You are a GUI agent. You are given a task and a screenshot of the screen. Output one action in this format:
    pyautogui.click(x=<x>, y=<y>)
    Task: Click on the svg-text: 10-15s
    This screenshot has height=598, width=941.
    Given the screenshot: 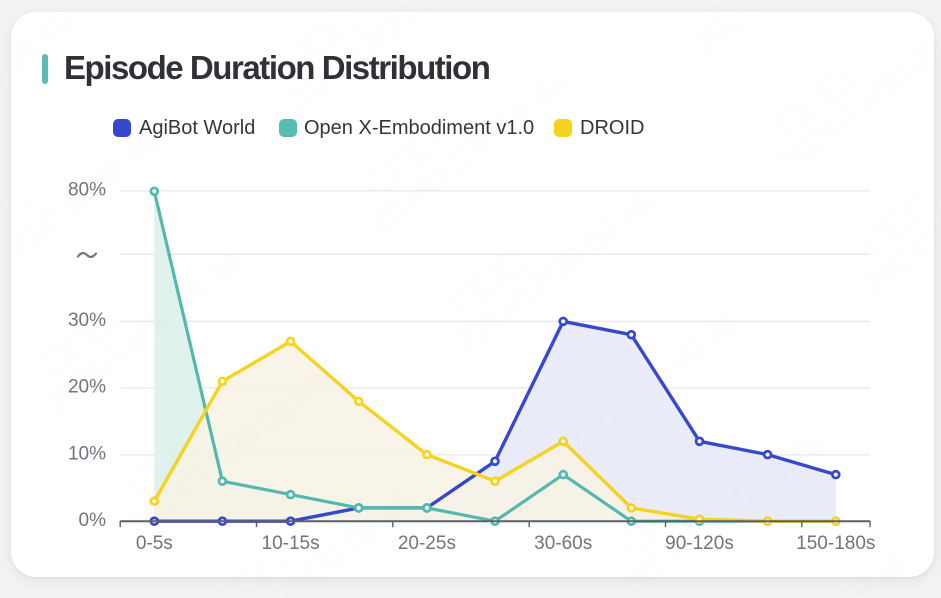 What is the action you would take?
    pyautogui.click(x=291, y=543)
    